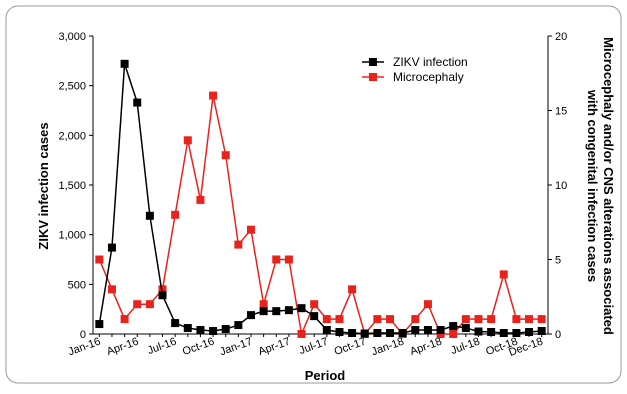 Image resolution: width=627 pixels, height=394 pixels. What do you see at coordinates (72, 87) in the screenshot?
I see `left-y-tick-label: 2,500` at bounding box center [72, 87].